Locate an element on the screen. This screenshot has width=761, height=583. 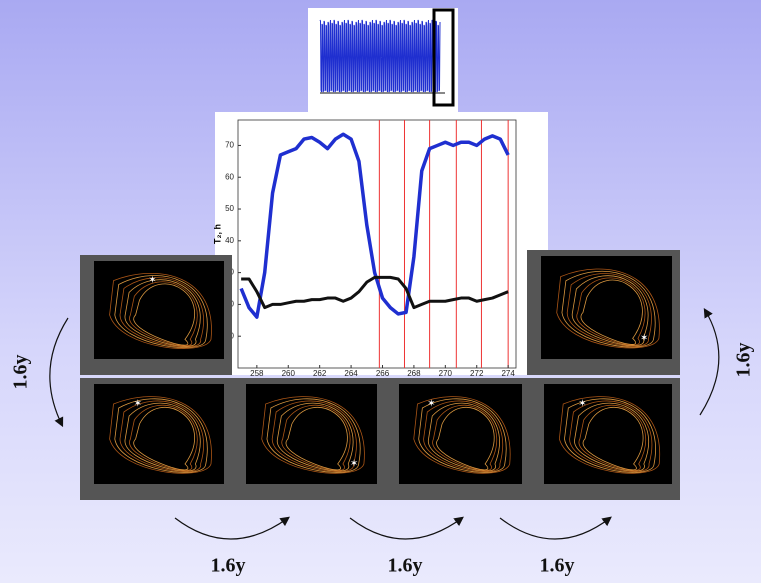
overview-plot is located at coordinates (383, 60).